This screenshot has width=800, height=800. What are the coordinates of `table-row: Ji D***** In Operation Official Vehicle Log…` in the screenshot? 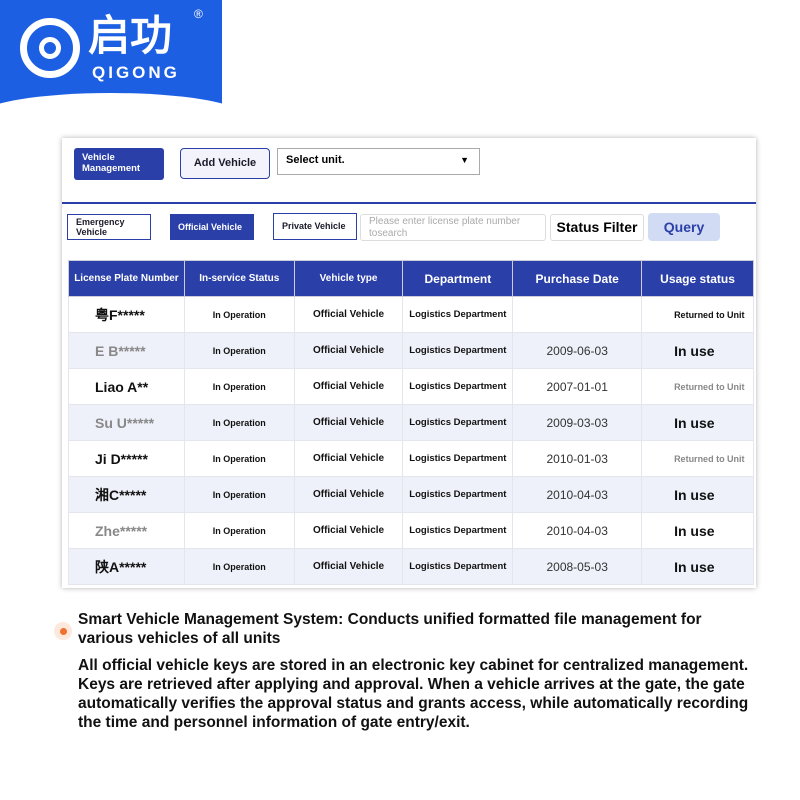 It's located at (411, 458).